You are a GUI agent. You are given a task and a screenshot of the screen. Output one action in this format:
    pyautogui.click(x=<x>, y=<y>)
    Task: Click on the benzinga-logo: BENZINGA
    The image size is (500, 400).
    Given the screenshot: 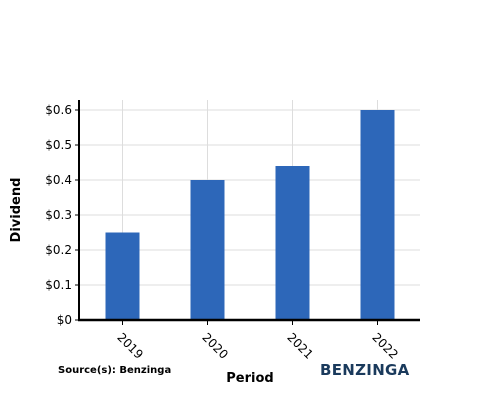 What is the action you would take?
    pyautogui.click(x=365, y=370)
    